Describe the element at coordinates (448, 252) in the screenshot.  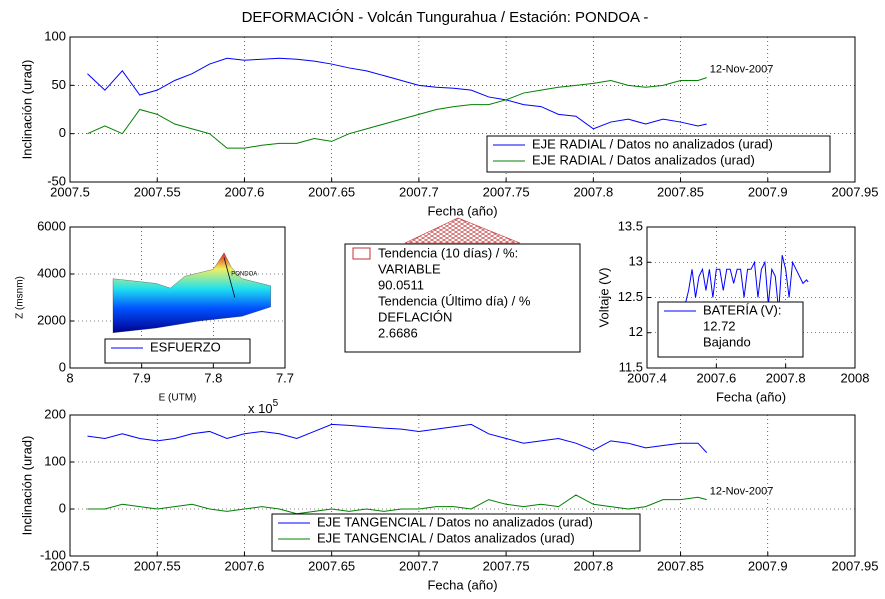
I see `info-legend: Tendencia (10 días) / %:` at that location.